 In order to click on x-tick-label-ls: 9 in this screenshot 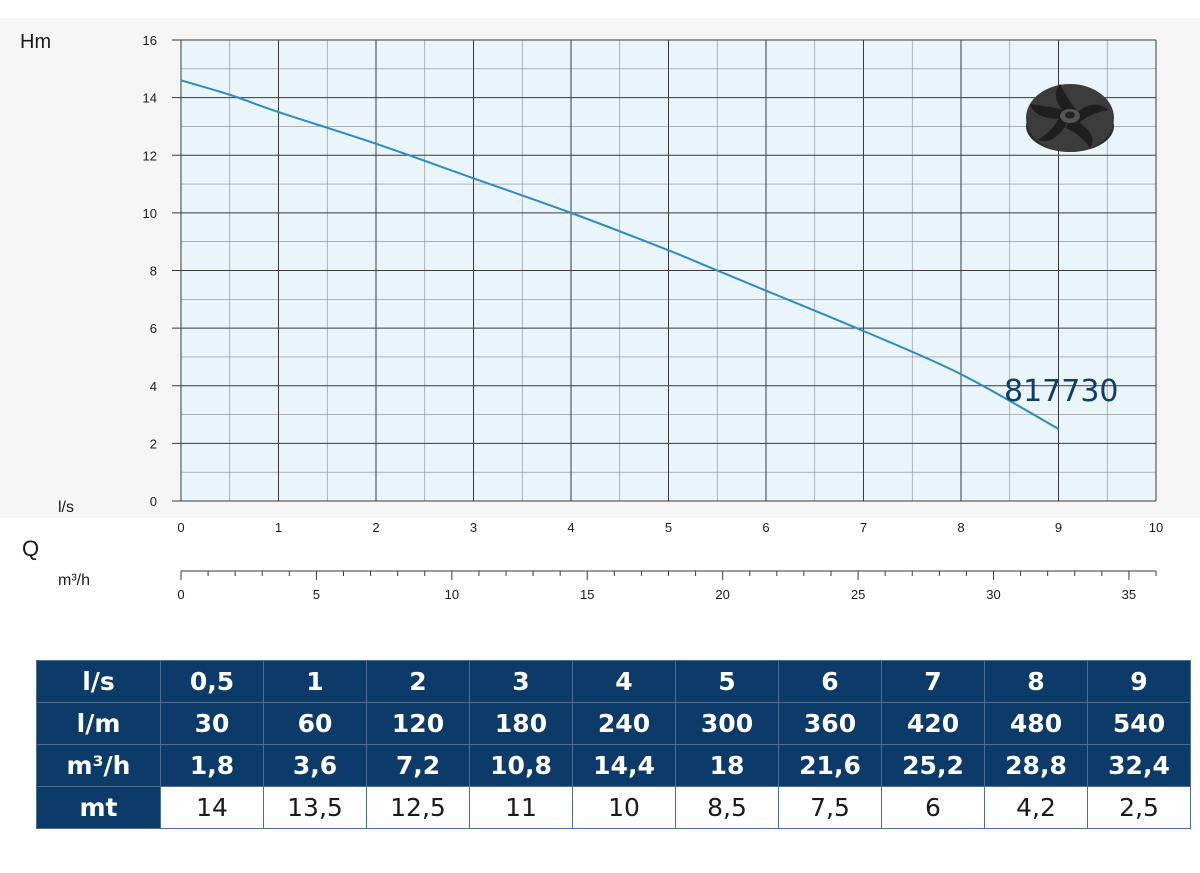, I will do `click(1058, 527)`.